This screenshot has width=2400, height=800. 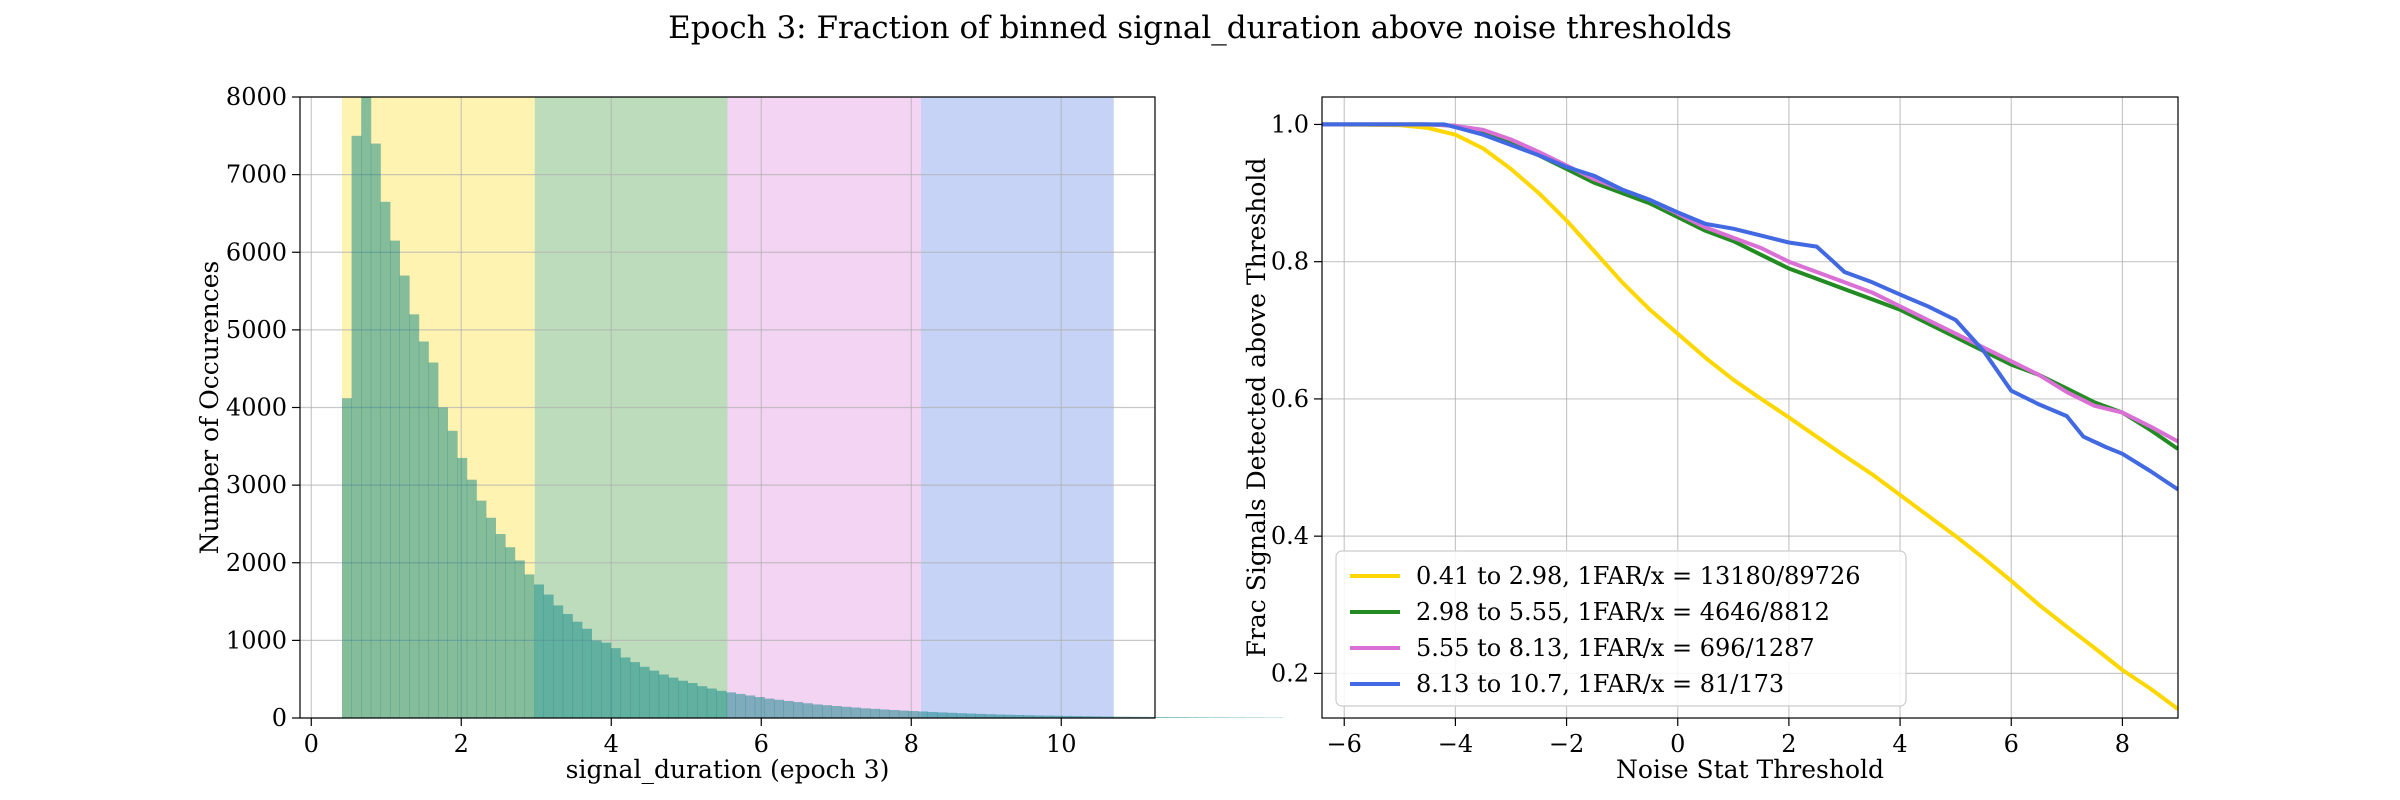 What do you see at coordinates (1677, 744) in the screenshot?
I see `detection-x-tick-label: 0` at bounding box center [1677, 744].